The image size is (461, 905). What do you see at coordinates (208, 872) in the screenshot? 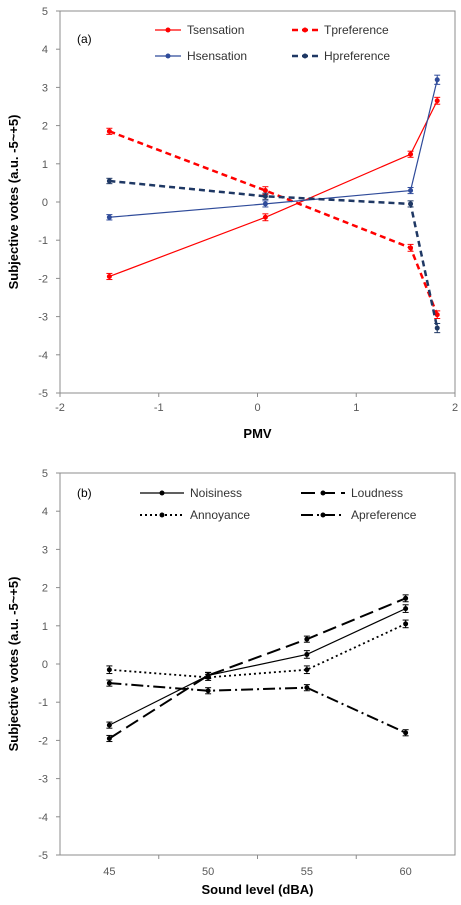
I see `x-tick-label: 50` at bounding box center [208, 872].